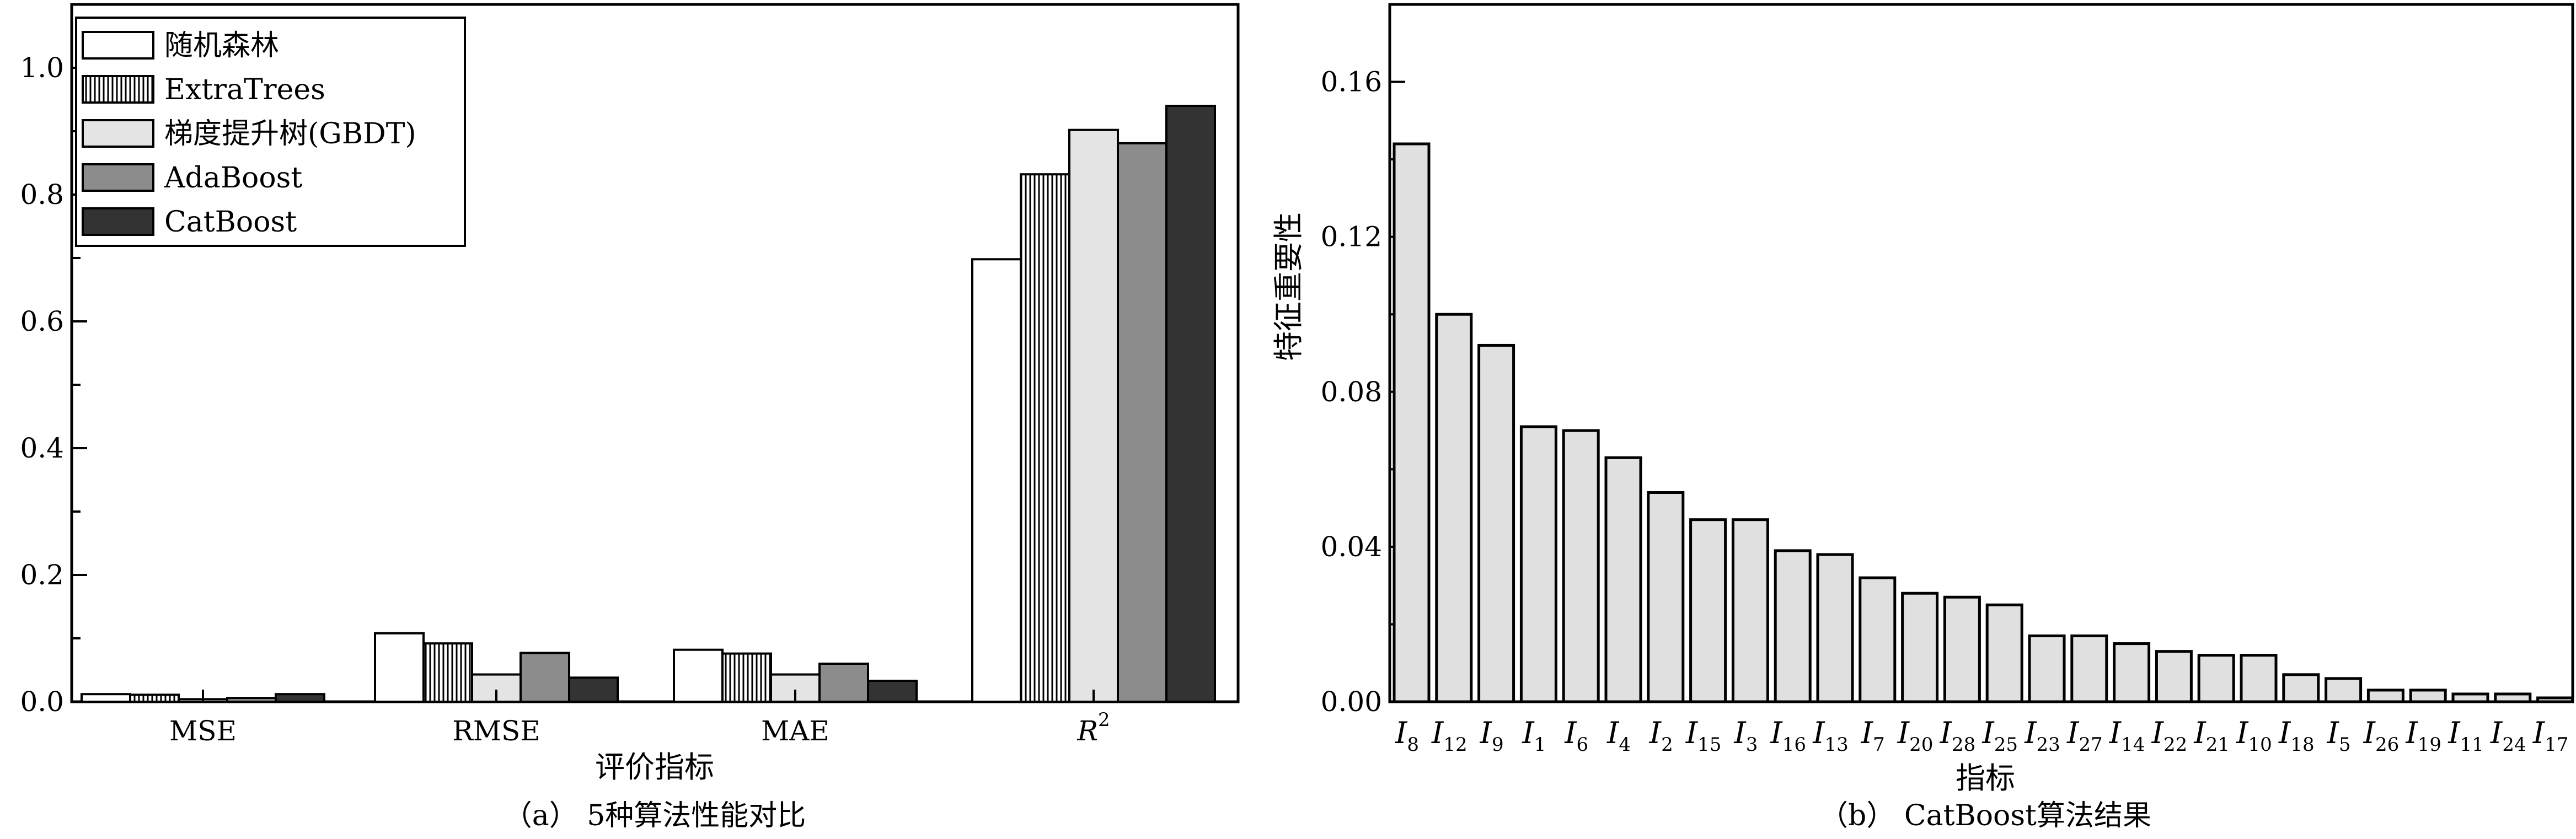  What do you see at coordinates (2381, 736) in the screenshot?
I see `x-tick-label: I26` at bounding box center [2381, 736].